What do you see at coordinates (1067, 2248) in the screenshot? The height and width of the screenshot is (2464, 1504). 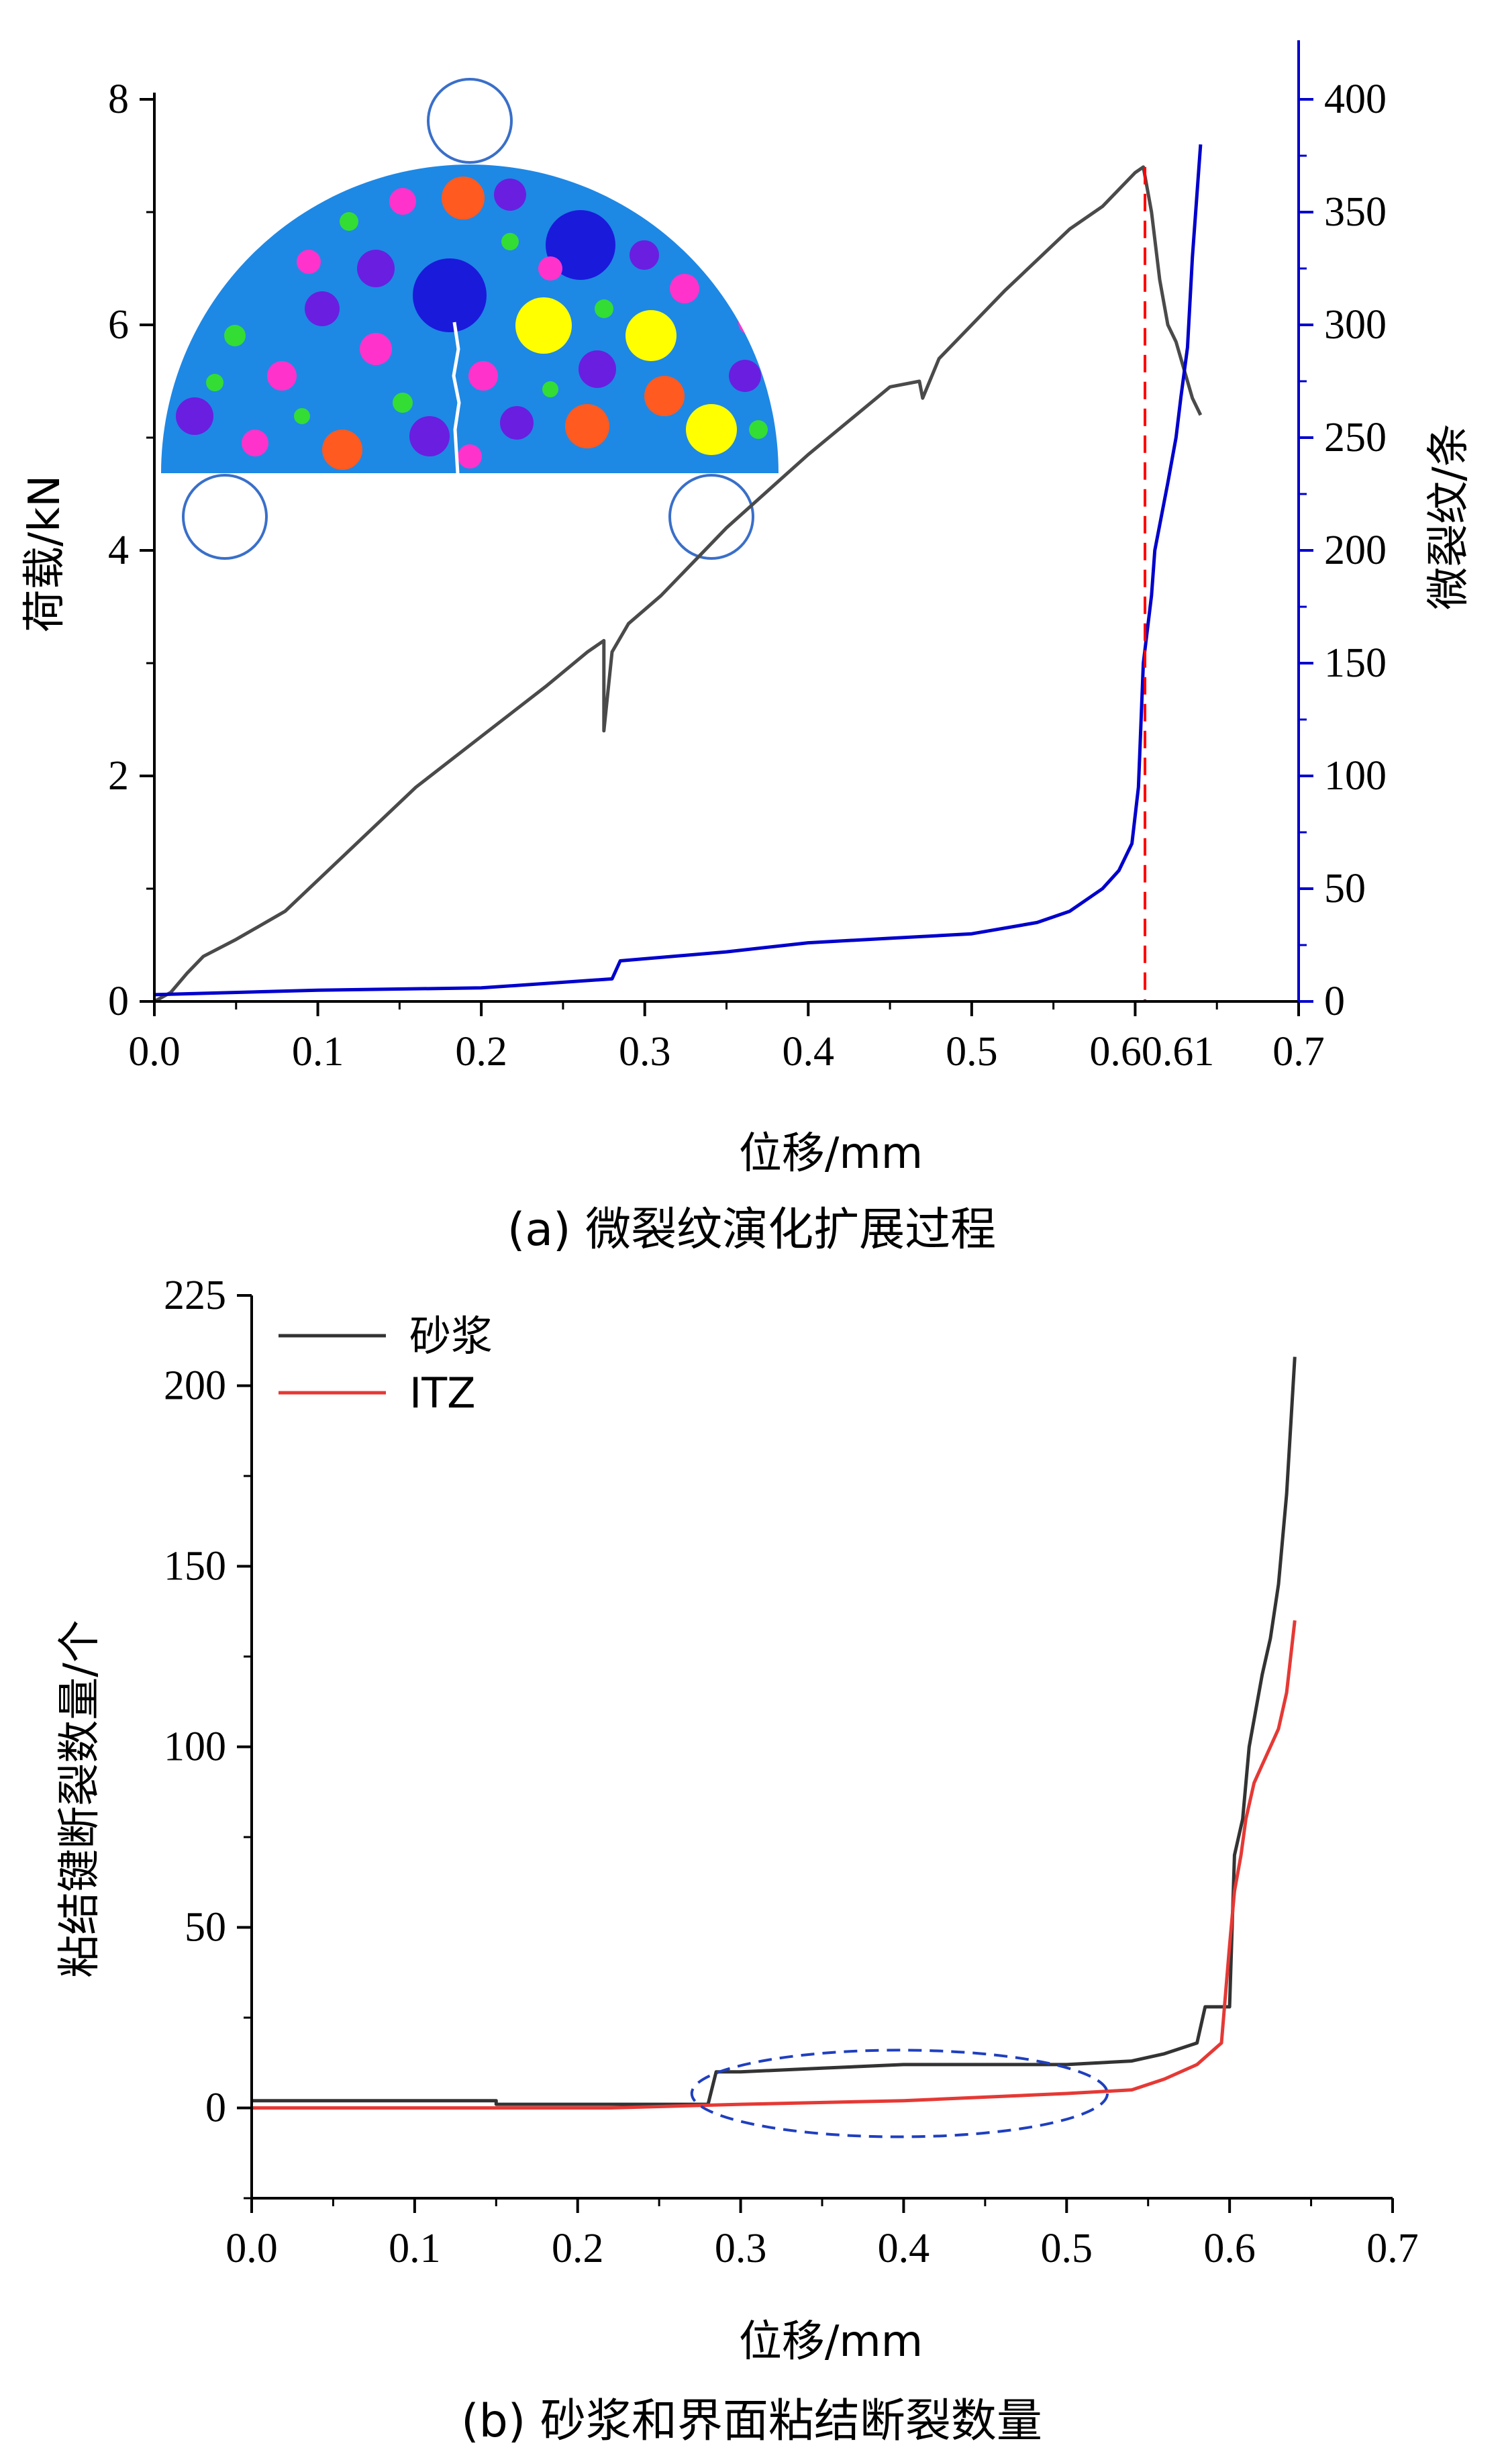 I see `chart-b-x-tick-label: 0.5` at bounding box center [1067, 2248].